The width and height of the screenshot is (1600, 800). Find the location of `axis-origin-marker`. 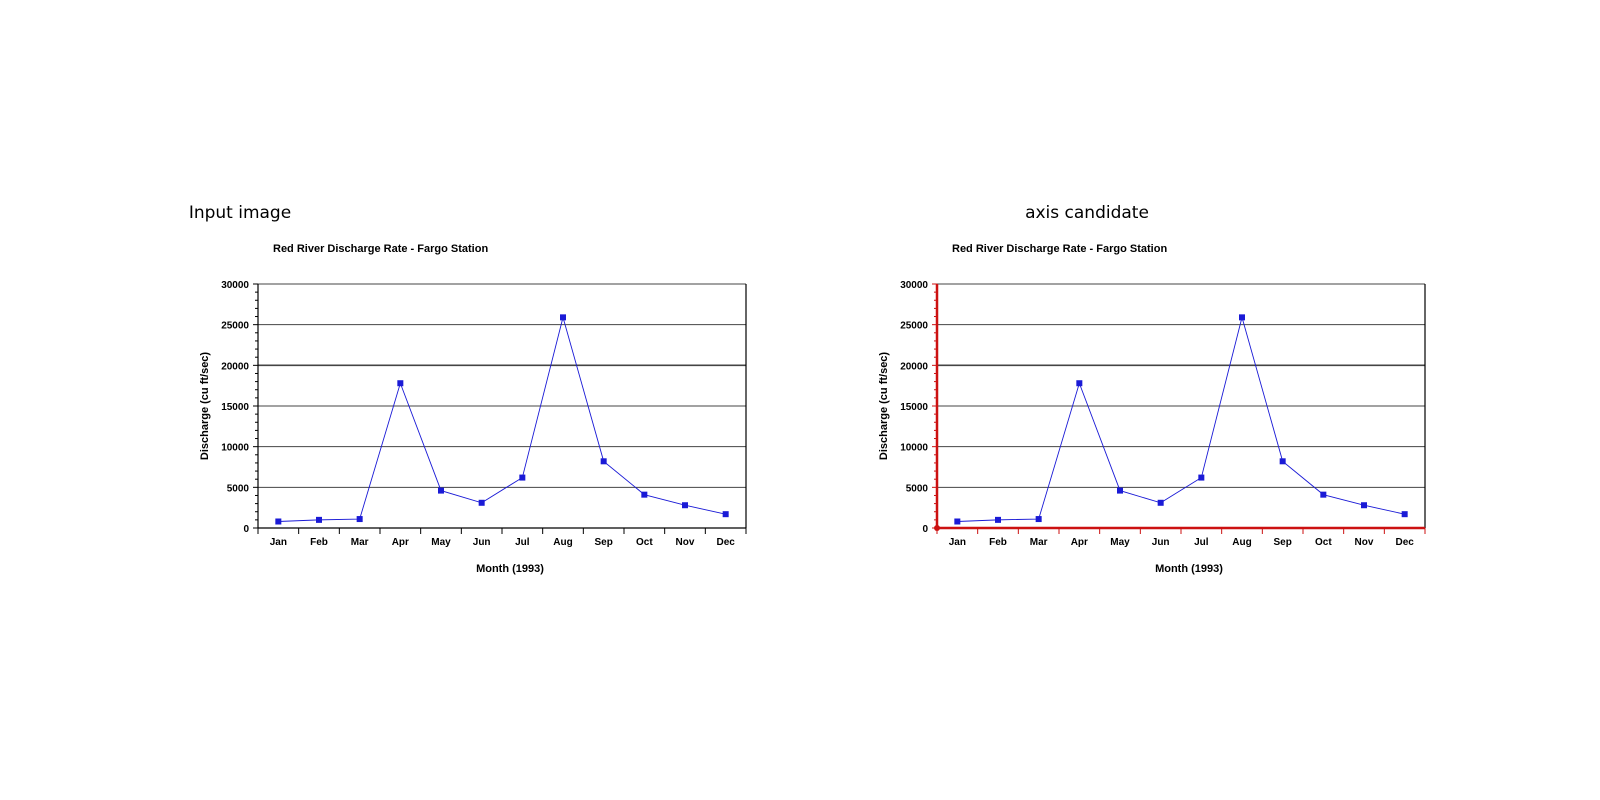

axis-origin-marker is located at coordinates (937, 528).